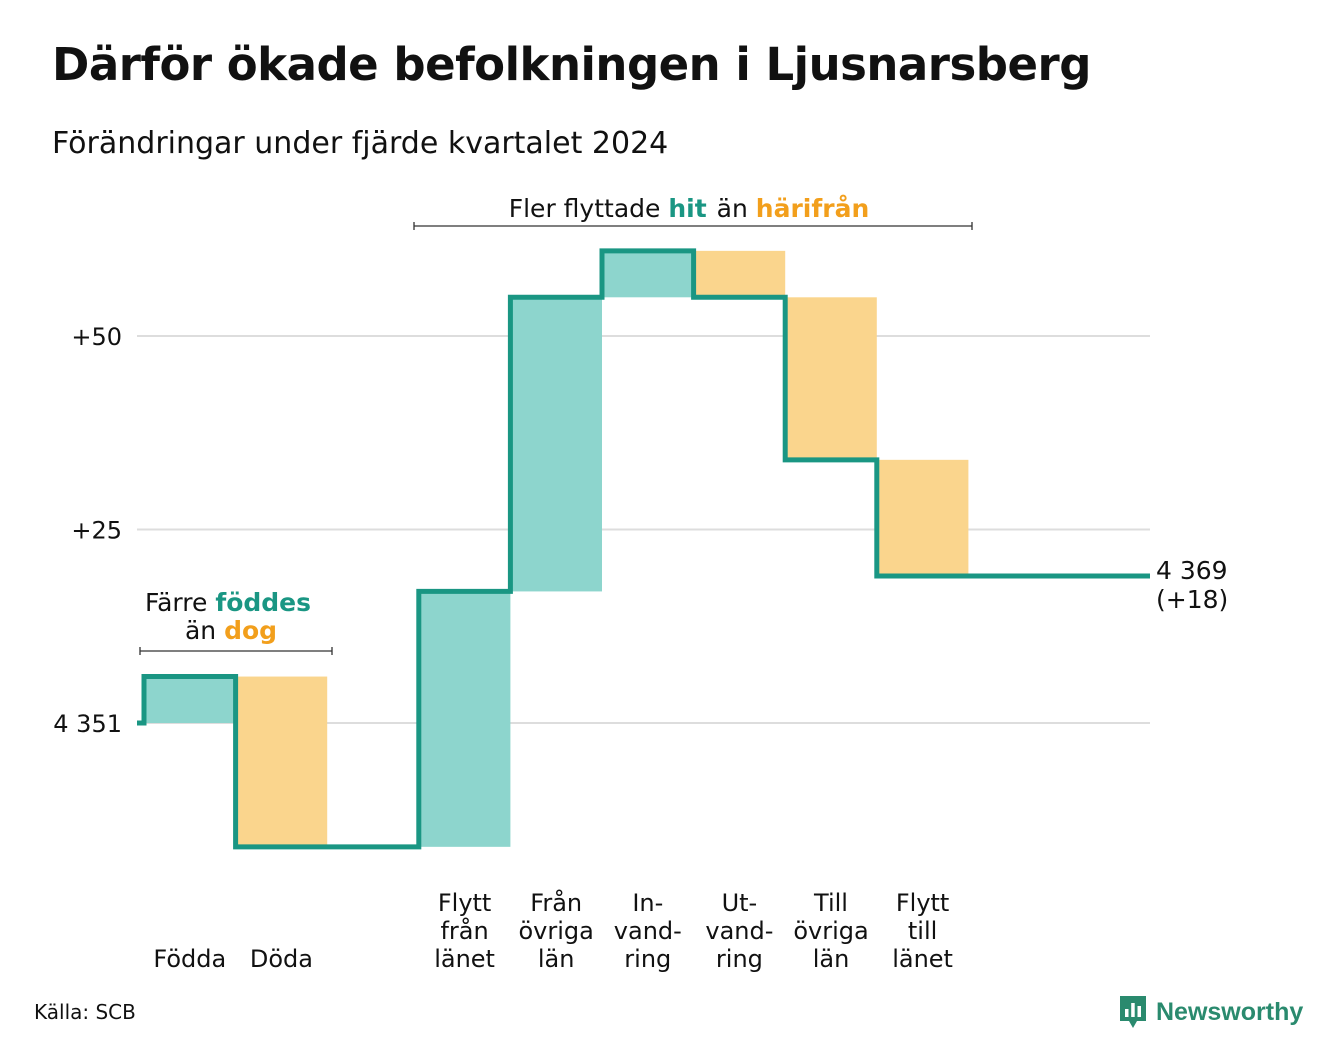  Describe the element at coordinates (1230, 1011) in the screenshot. I see `brand-name: Newsworthy` at that location.